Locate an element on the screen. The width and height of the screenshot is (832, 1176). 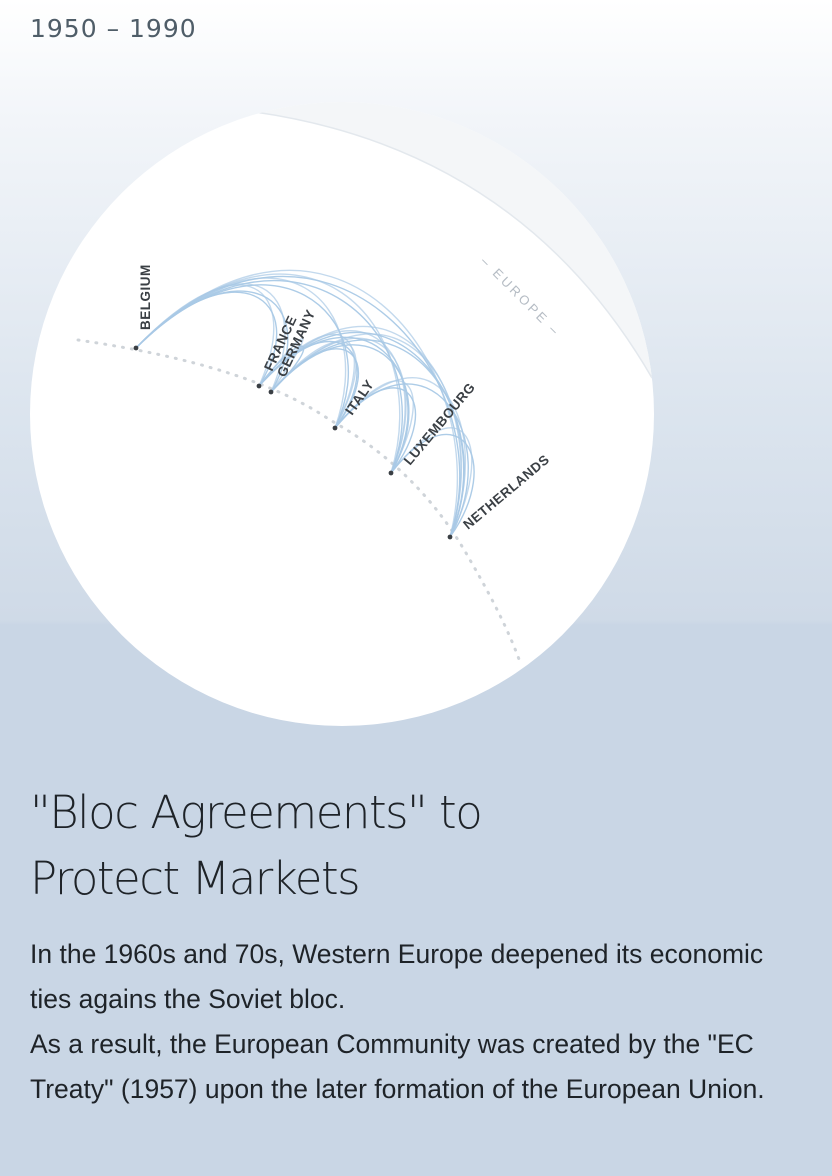
article-title-line1: "Bloc Agreements" to is located at coordinates (256, 812).